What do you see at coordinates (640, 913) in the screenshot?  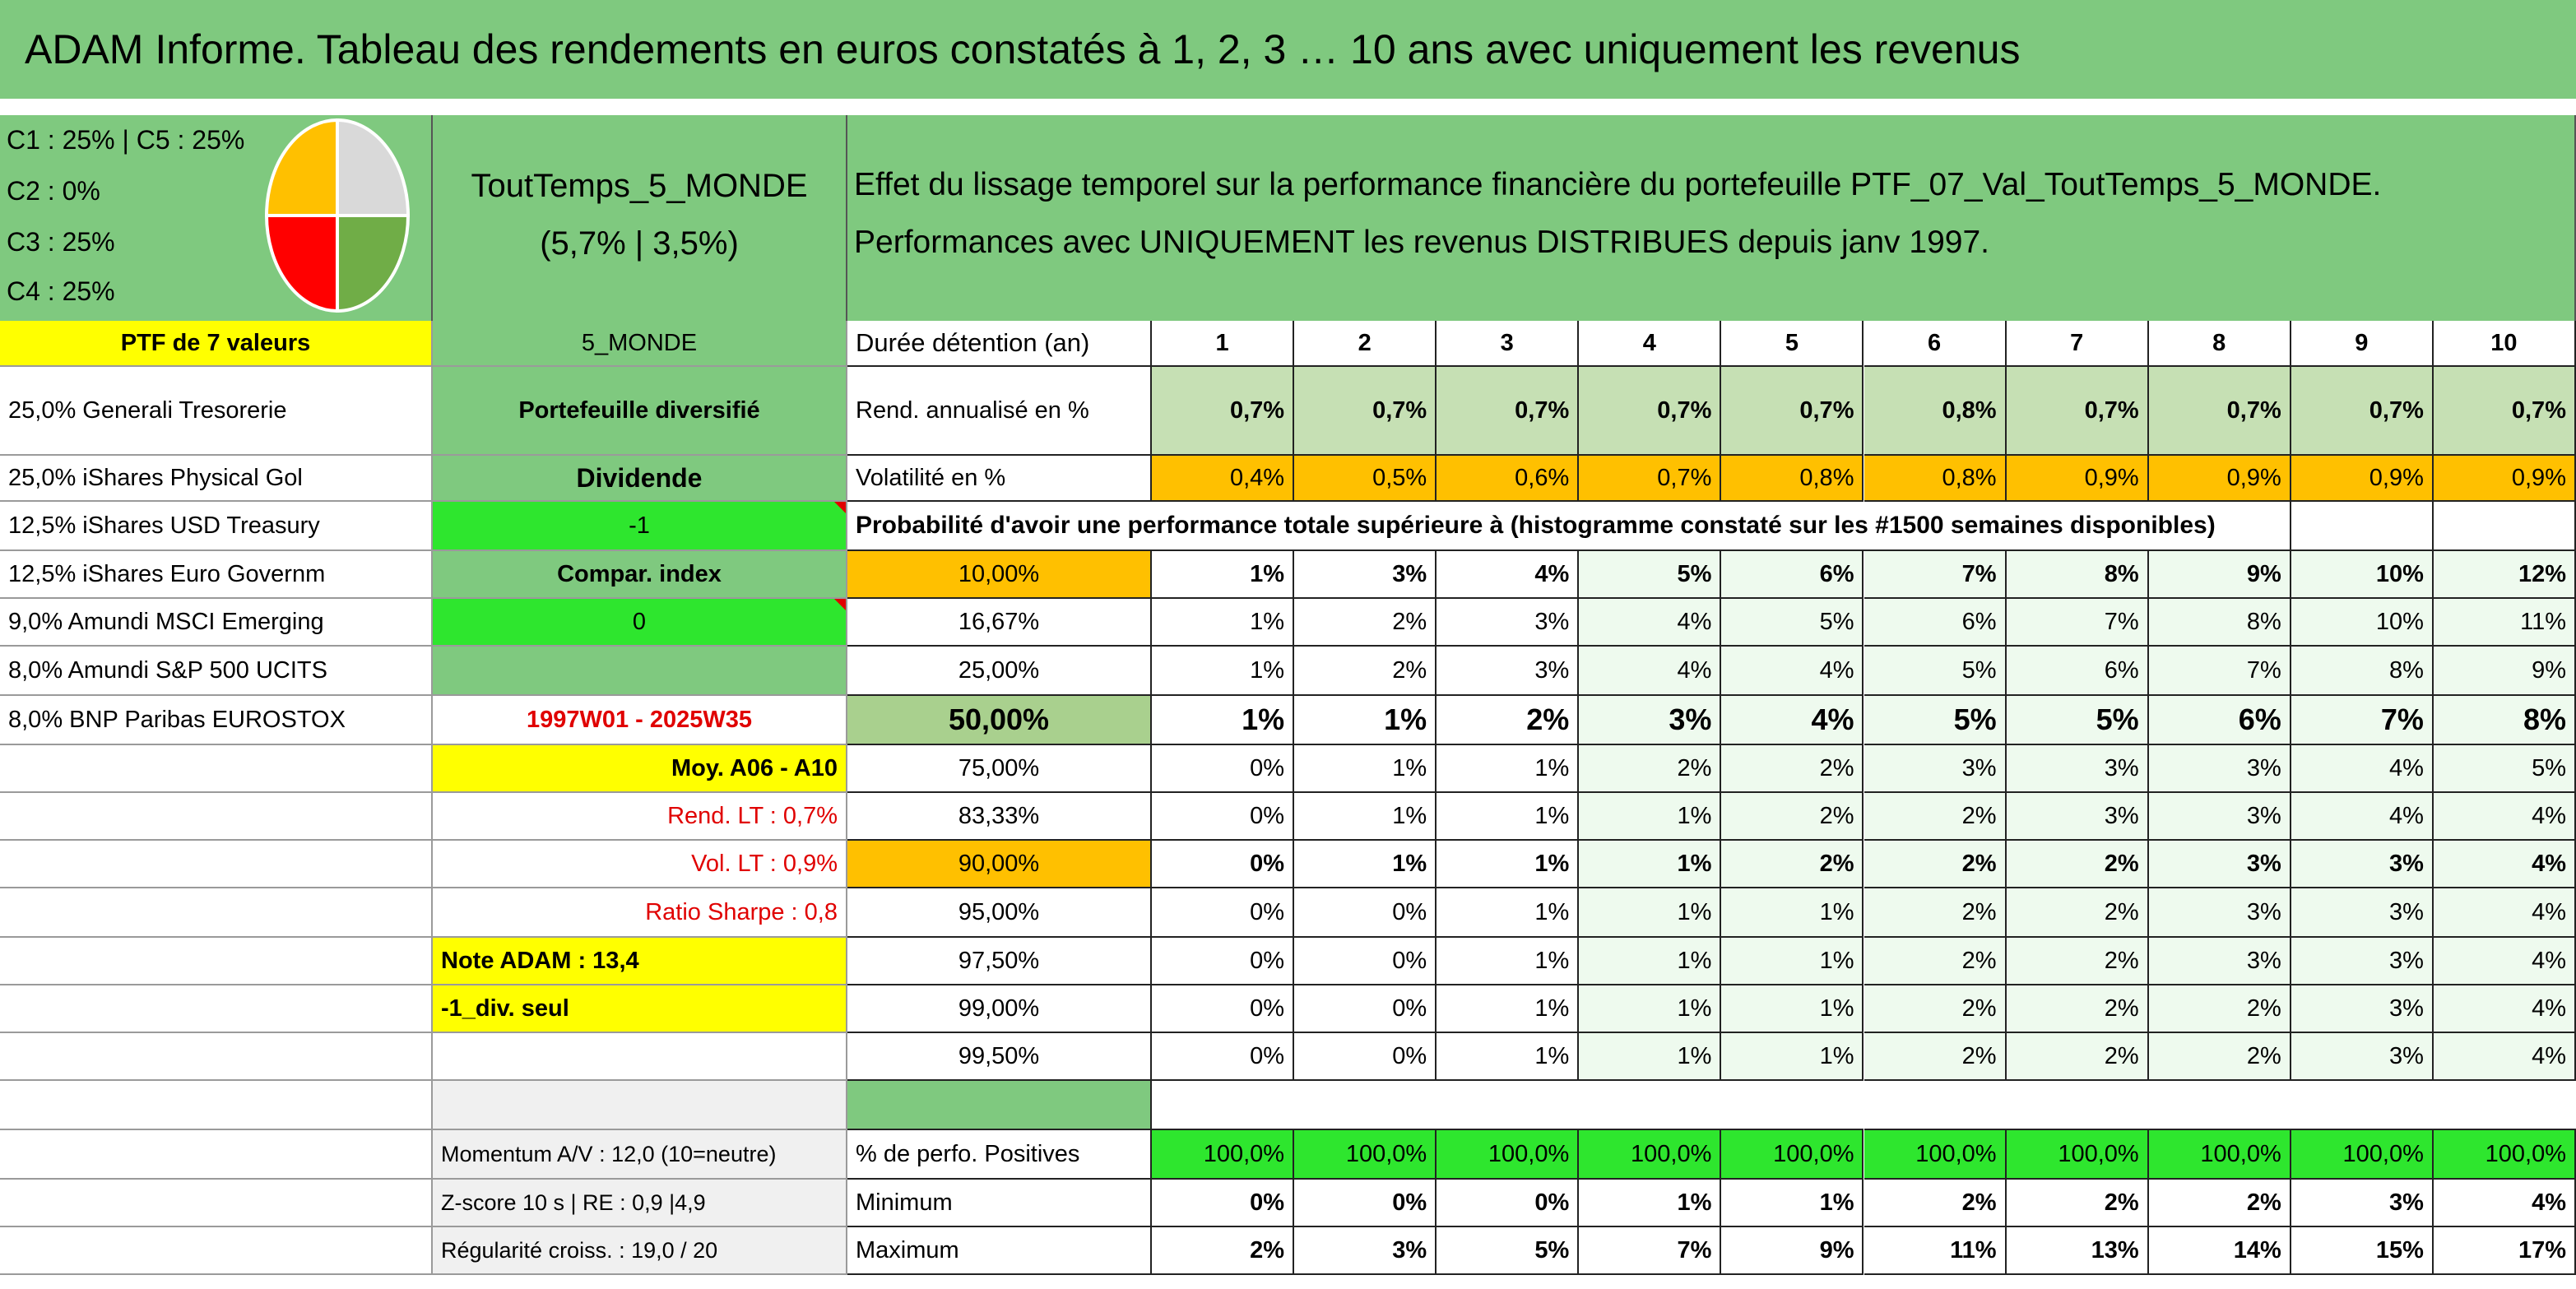 I see `info-cell: Ratio Sharpe : 0,8` at bounding box center [640, 913].